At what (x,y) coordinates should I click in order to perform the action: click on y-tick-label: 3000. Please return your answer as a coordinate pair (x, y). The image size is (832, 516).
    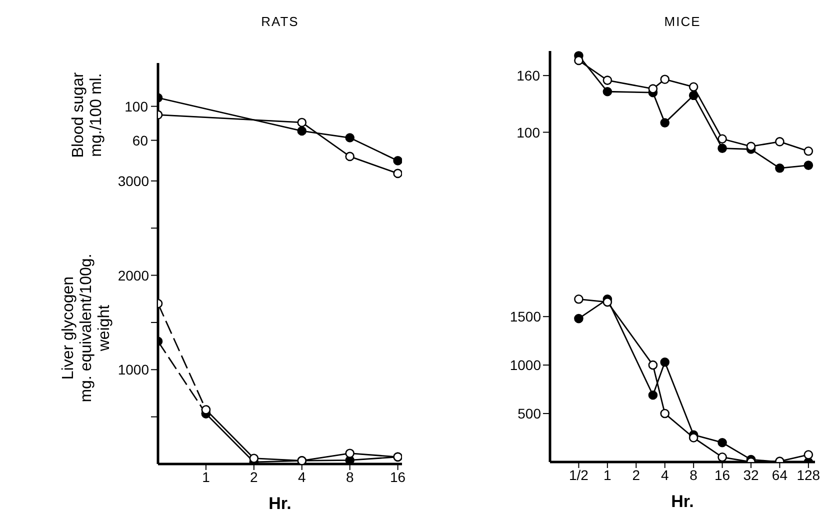
    Looking at the image, I should click on (134, 180).